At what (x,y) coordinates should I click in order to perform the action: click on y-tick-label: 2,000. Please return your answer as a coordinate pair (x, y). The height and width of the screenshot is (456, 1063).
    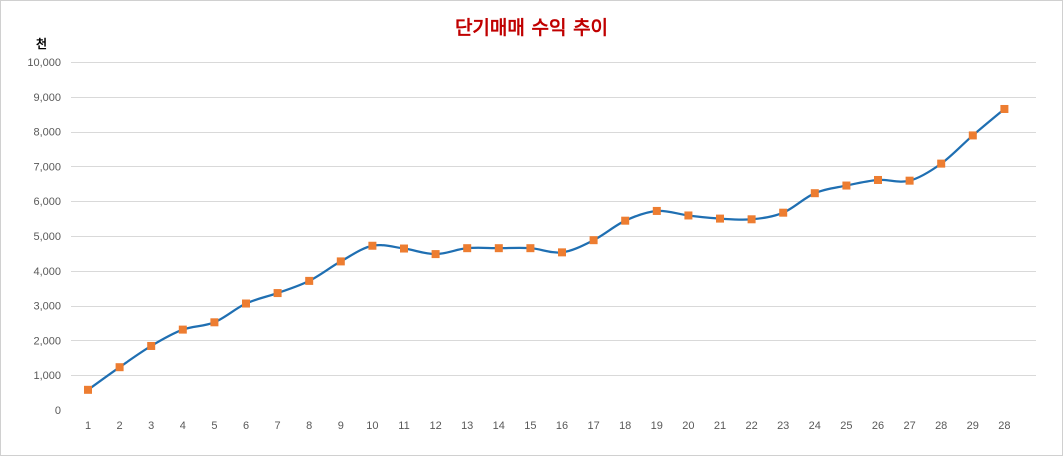
    Looking at the image, I should click on (47, 341).